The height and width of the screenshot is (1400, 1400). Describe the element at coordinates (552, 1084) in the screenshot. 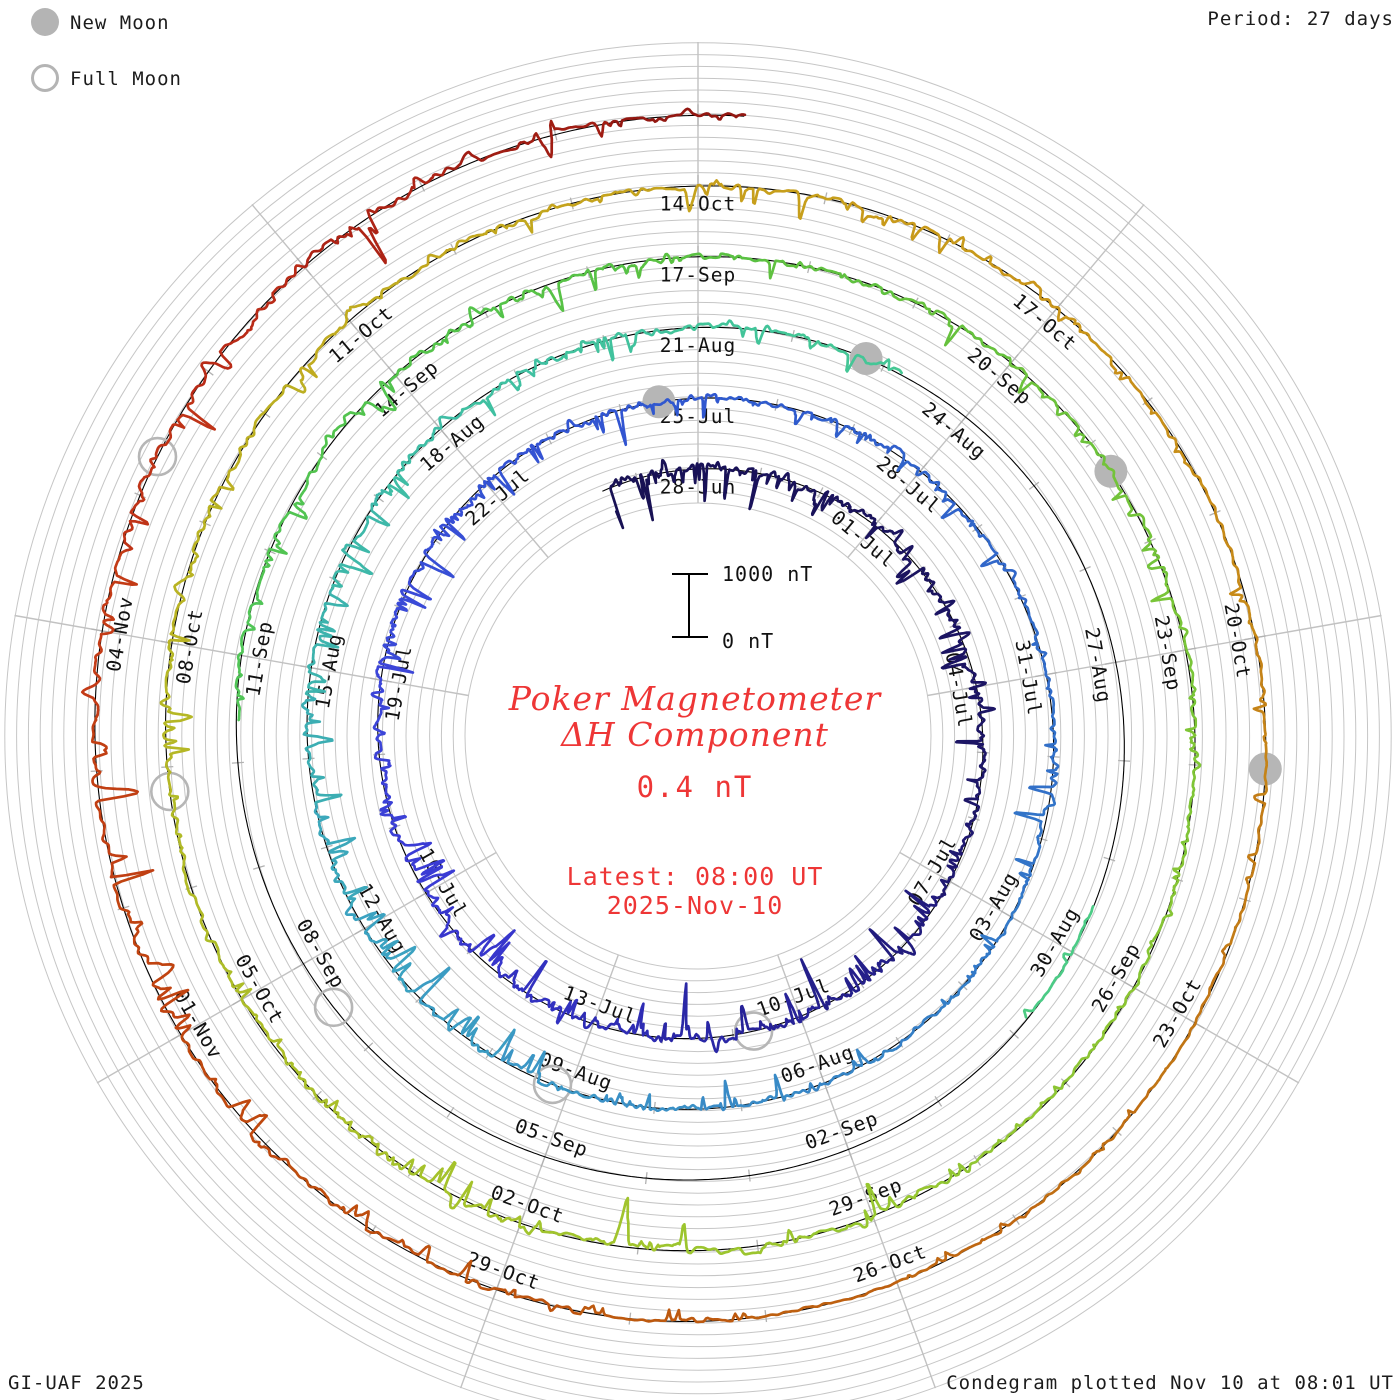

I see `full-moon-marker` at that location.